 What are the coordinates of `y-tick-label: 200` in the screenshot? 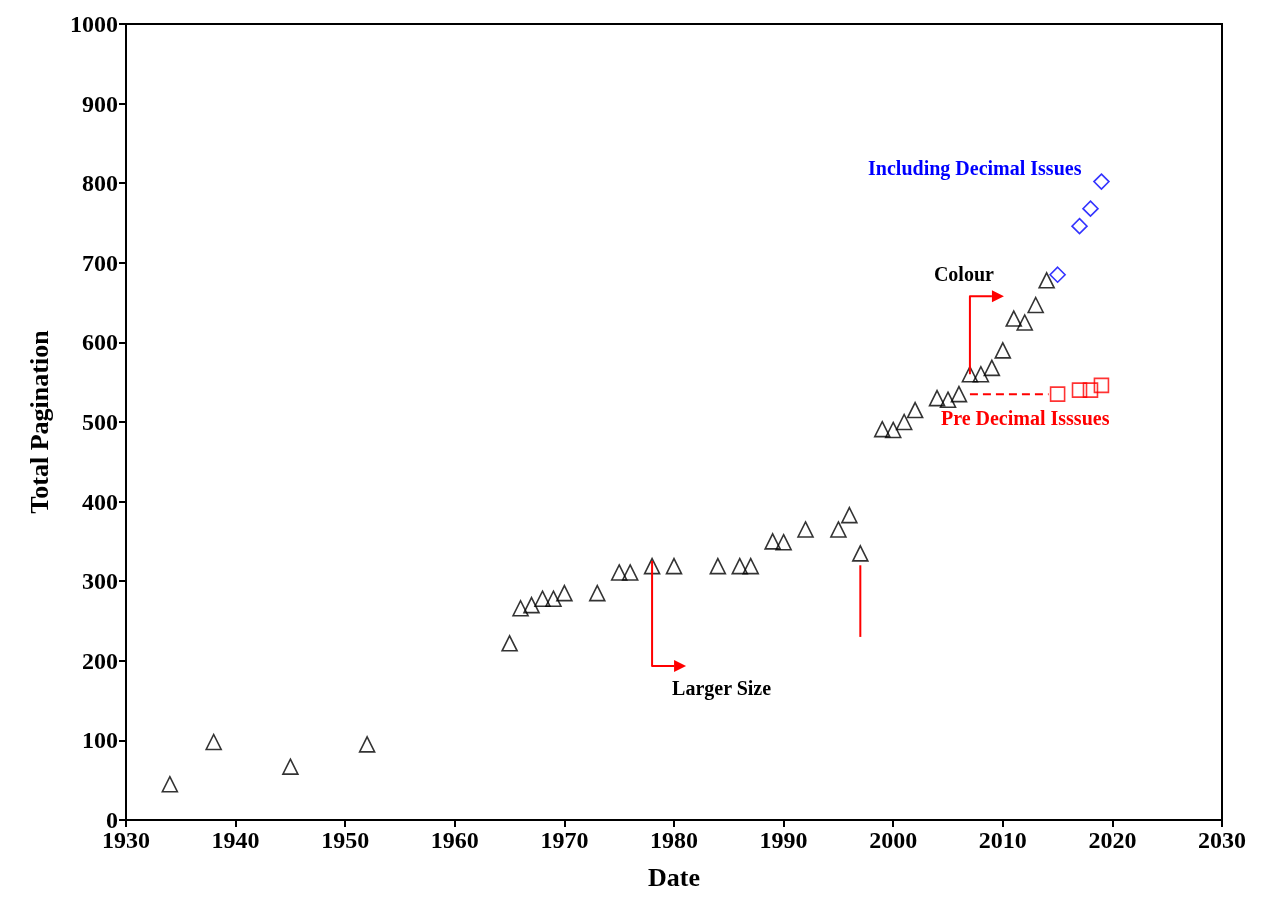 It's located at (100, 660).